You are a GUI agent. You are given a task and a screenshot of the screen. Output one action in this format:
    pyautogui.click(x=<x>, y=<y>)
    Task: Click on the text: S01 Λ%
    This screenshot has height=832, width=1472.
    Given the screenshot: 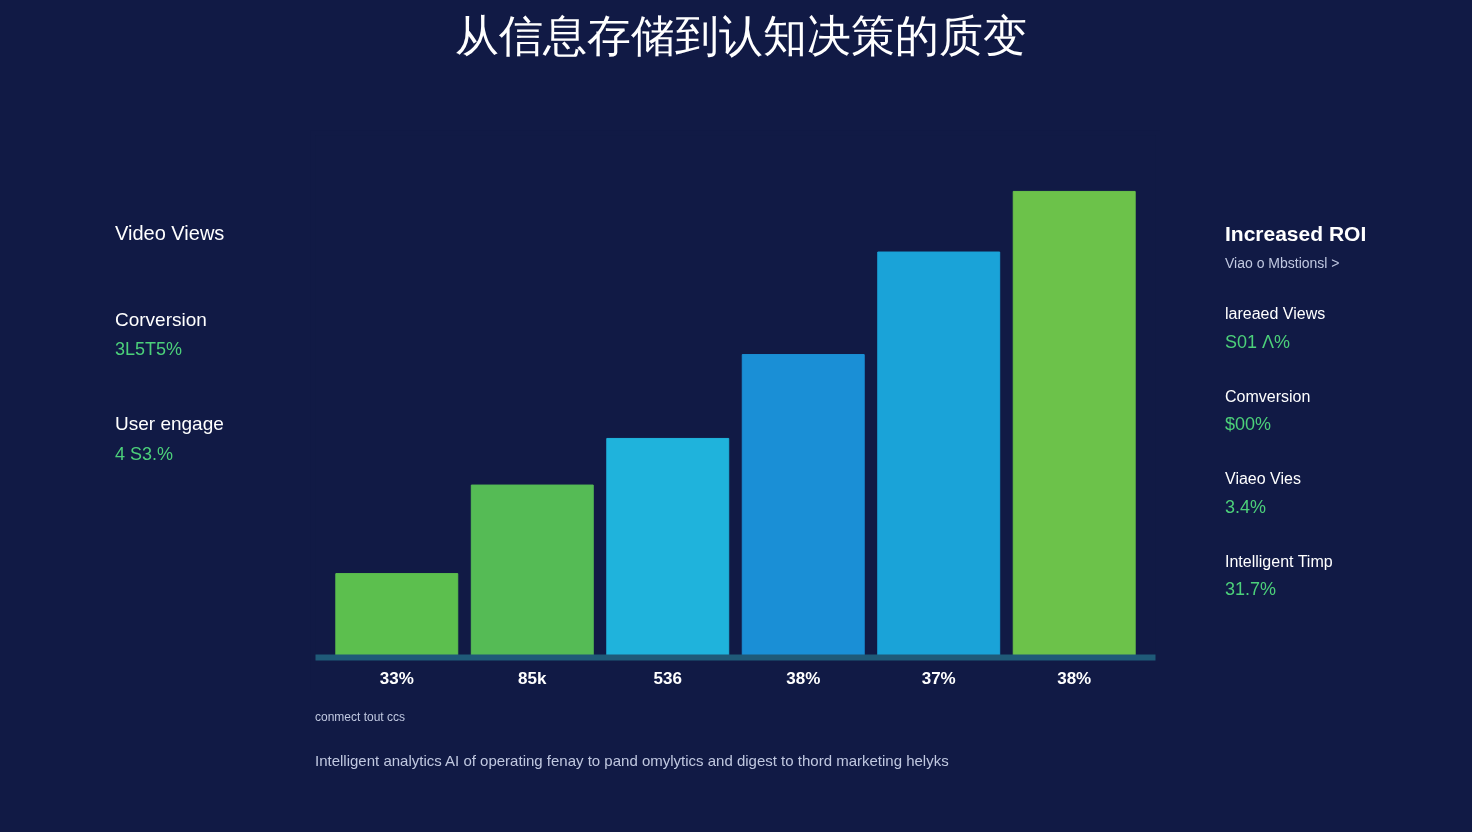 What is the action you would take?
    pyautogui.click(x=1258, y=342)
    